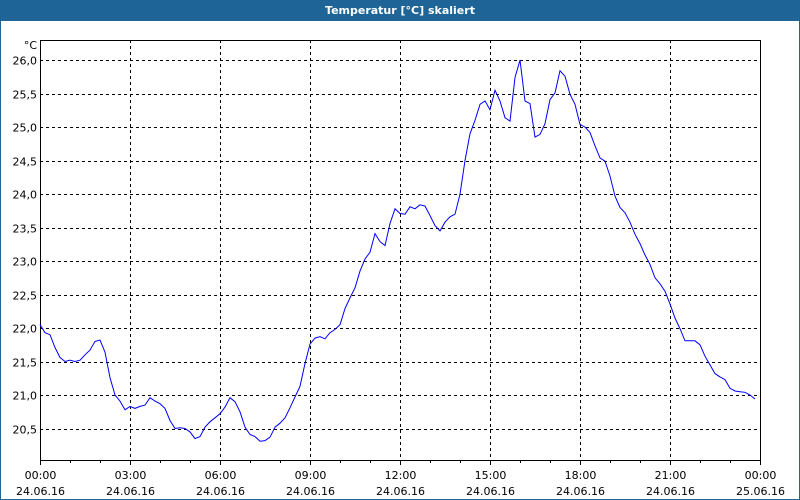 The image size is (800, 500). Describe the element at coordinates (581, 475) in the screenshot. I see `x-tick-time: 18:00` at that location.